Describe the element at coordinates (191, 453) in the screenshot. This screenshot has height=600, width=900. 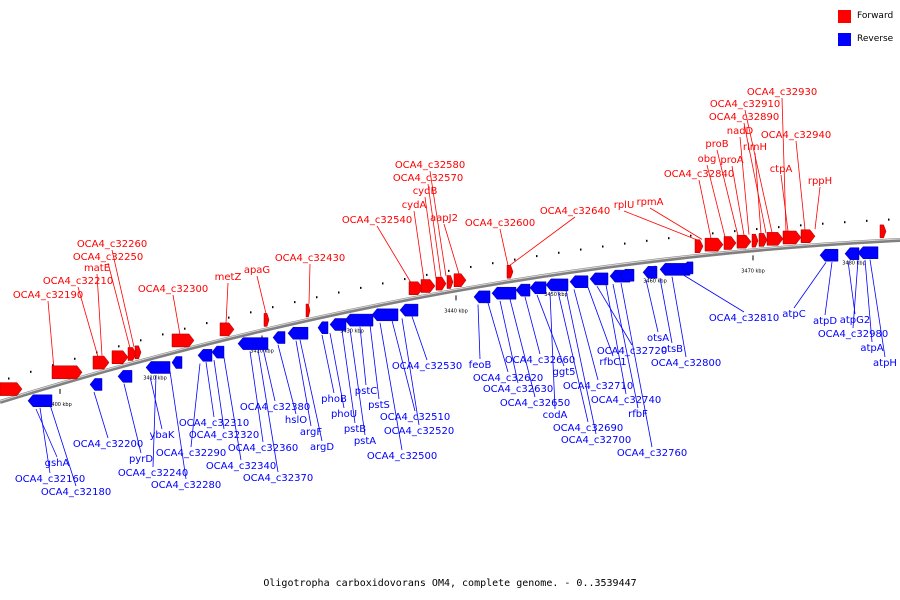
I see `reverse-gene-label-oca4-c32290: OCA4_c32290` at that location.